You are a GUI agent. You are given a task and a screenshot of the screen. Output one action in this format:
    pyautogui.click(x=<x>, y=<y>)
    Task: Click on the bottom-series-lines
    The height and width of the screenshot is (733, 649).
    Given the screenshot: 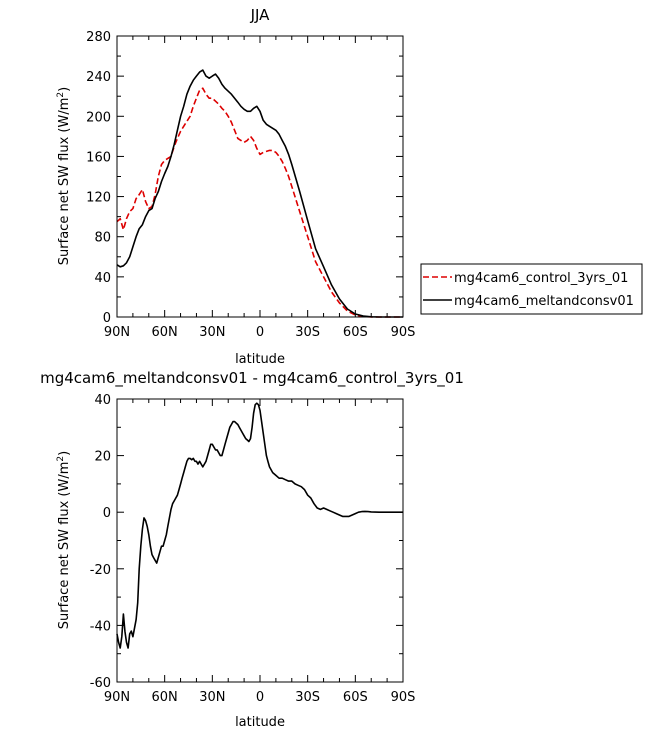 What is the action you would take?
    pyautogui.click(x=259, y=525)
    